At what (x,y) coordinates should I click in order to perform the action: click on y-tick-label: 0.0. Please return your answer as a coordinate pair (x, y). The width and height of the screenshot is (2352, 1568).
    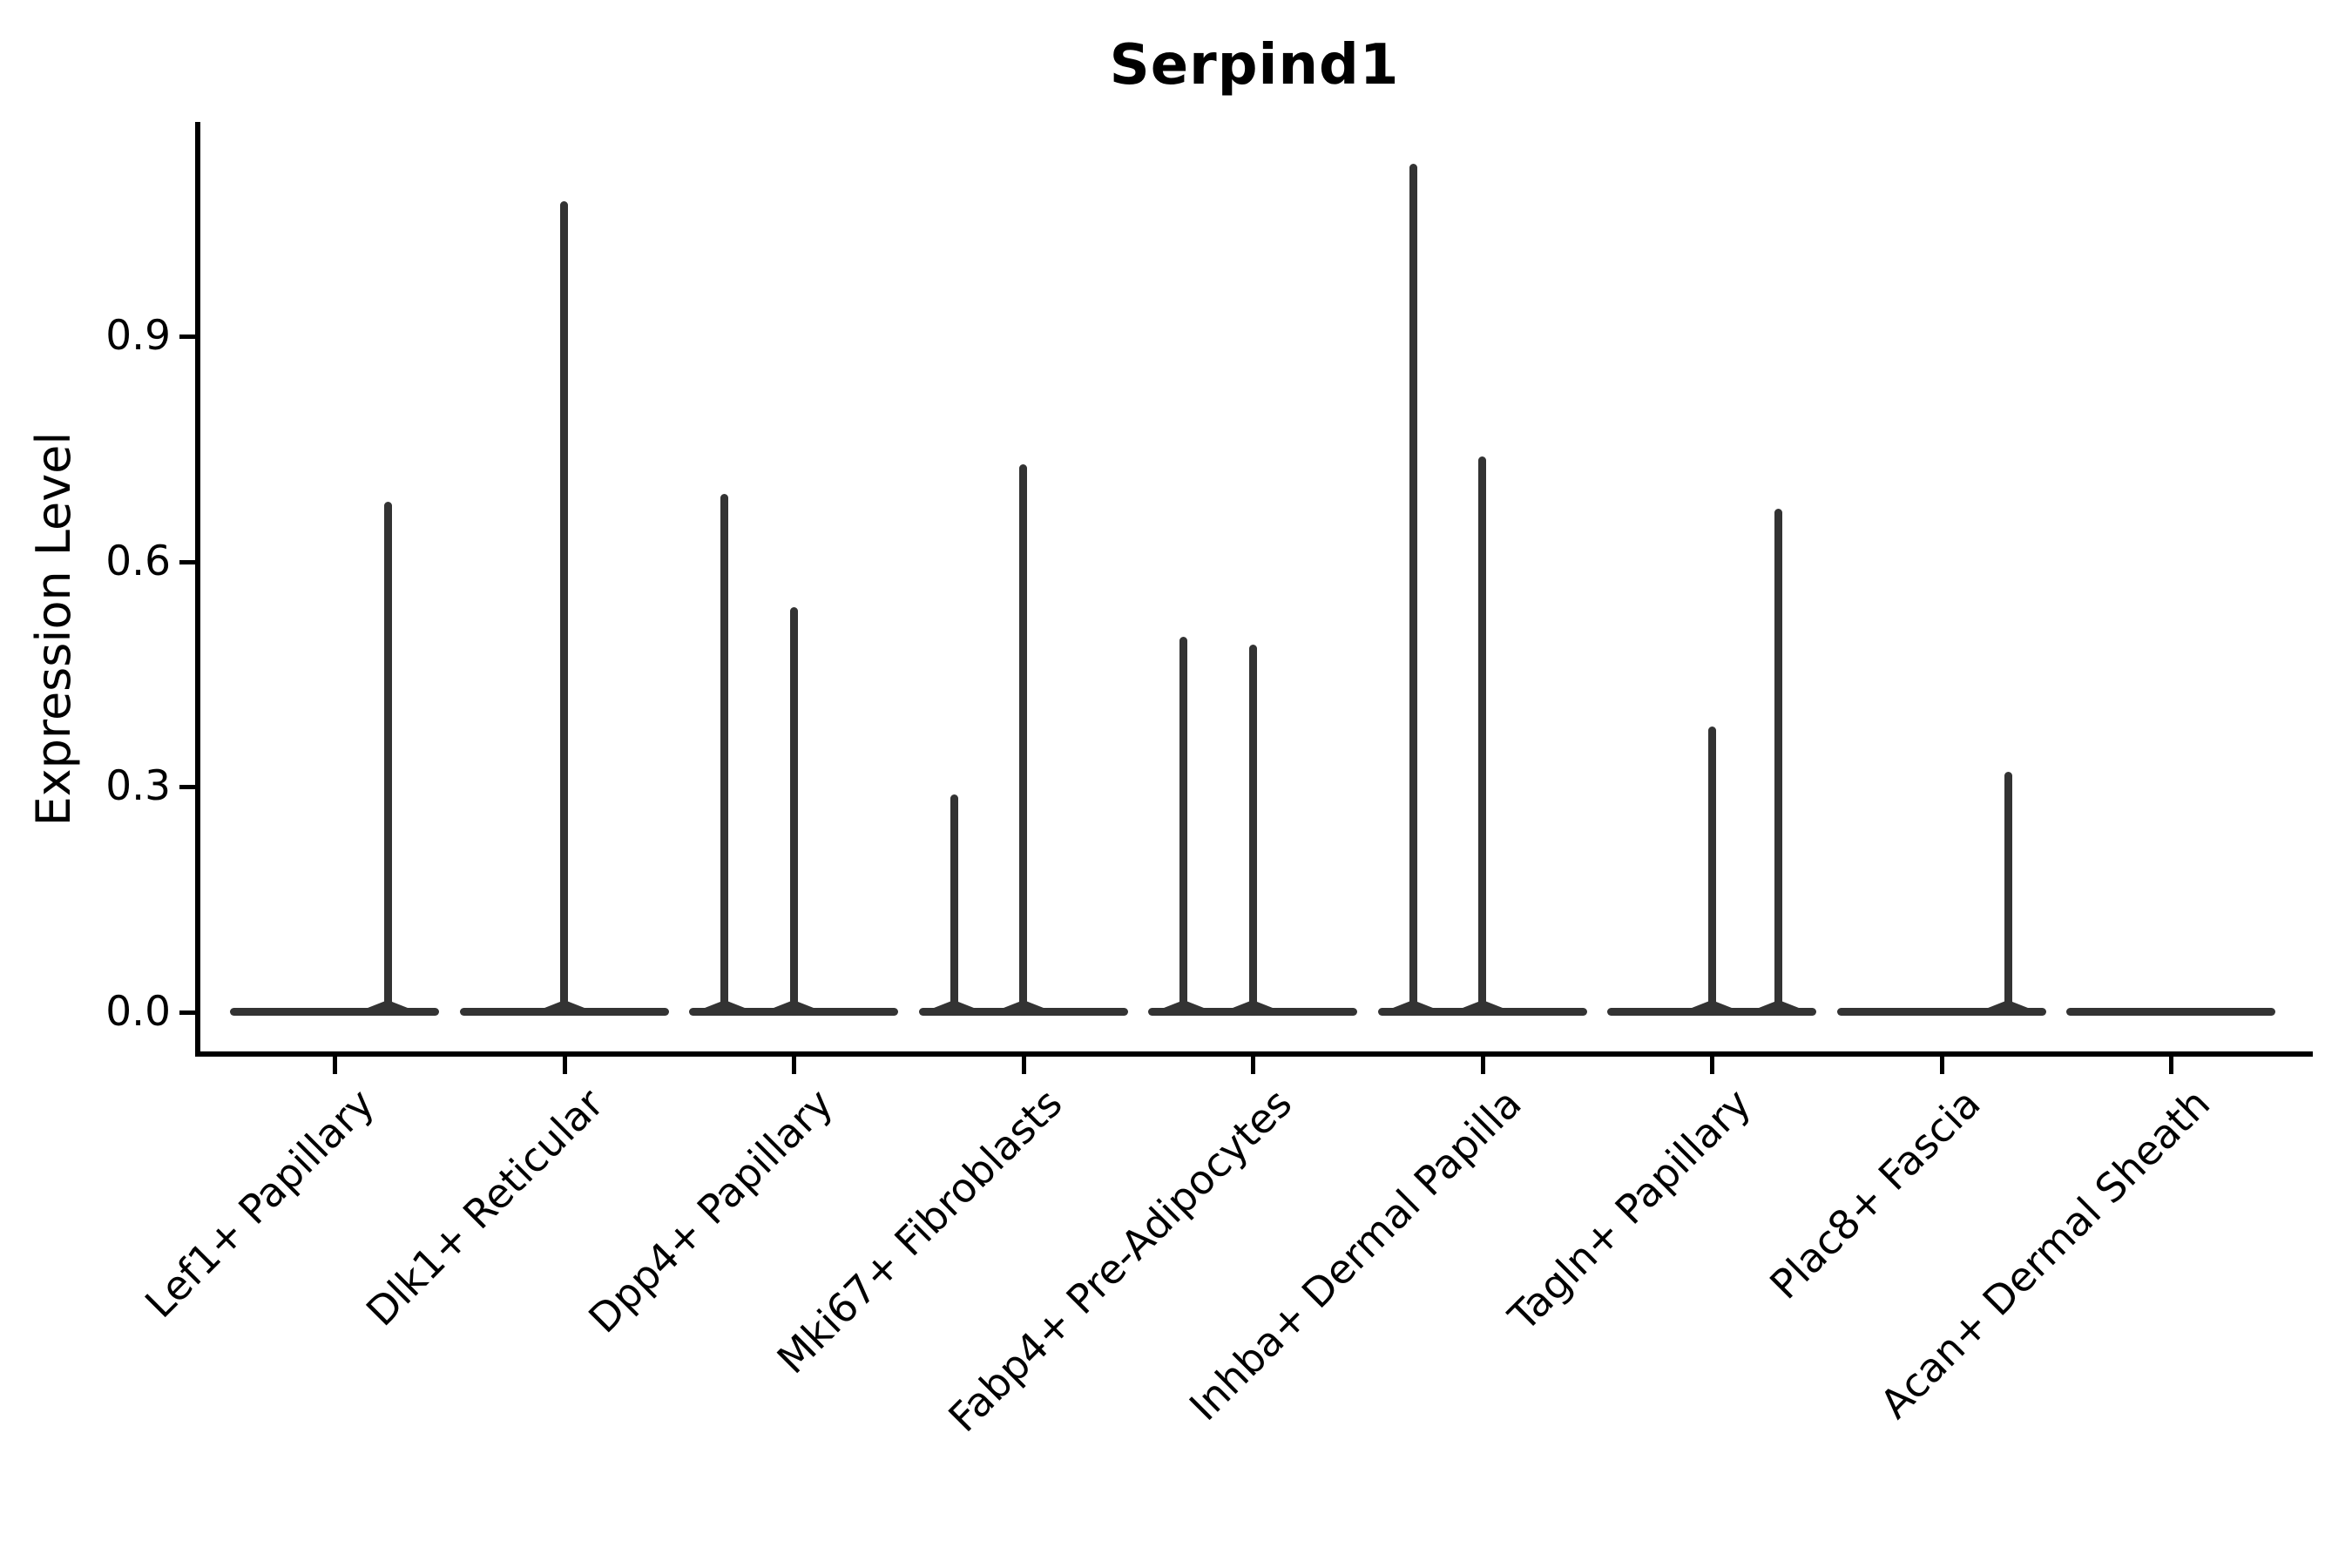
    Looking at the image, I should click on (138, 1012).